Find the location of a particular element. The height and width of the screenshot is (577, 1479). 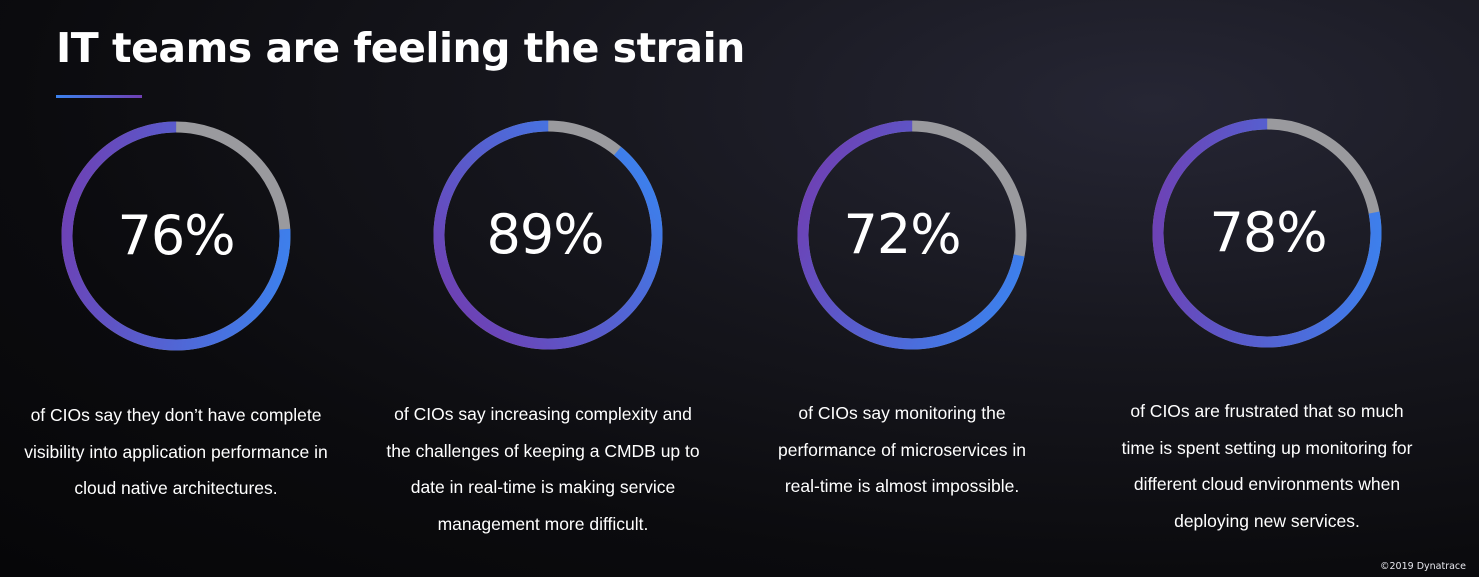

percentage-label-4: 78% is located at coordinates (1268, 232).